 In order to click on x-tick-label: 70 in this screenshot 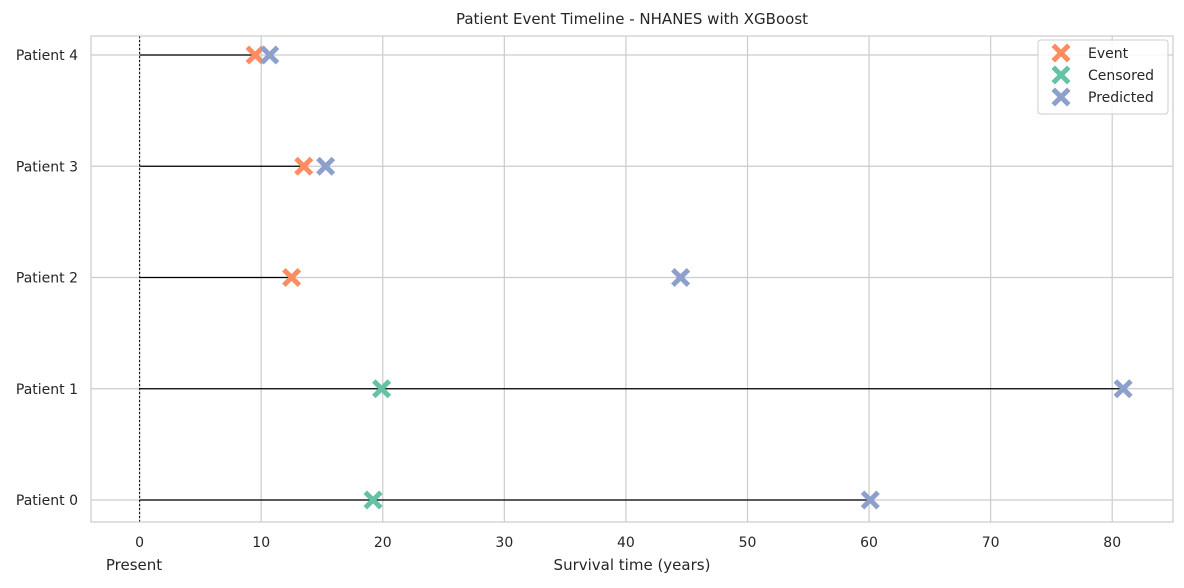, I will do `click(991, 543)`.